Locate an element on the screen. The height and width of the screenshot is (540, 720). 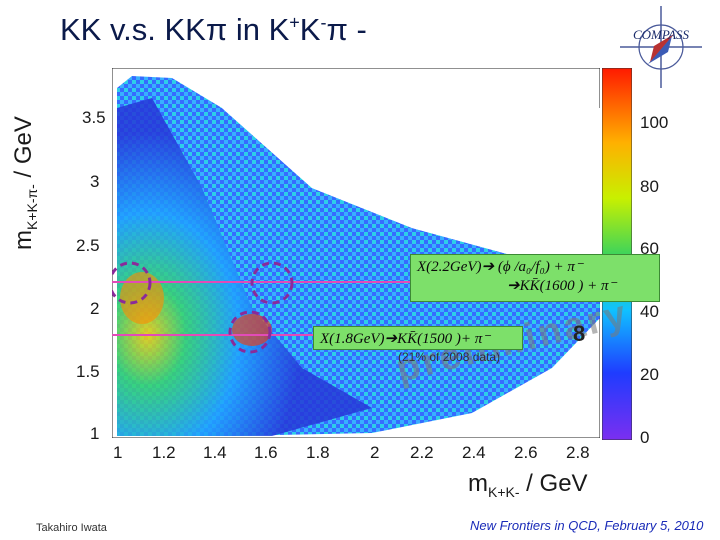
annotation-upper-line2: ➔KK̄(1600 ) + π⁻ is located at coordinates (562, 286).